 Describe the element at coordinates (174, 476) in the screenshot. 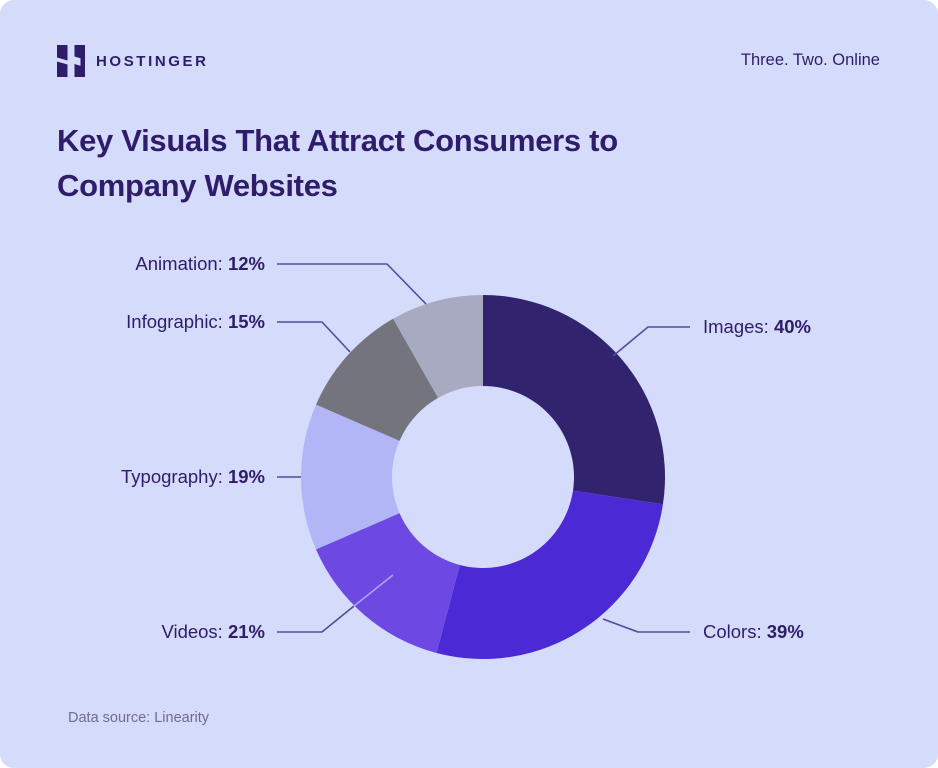

I see `label-typography-name: Typography:` at that location.